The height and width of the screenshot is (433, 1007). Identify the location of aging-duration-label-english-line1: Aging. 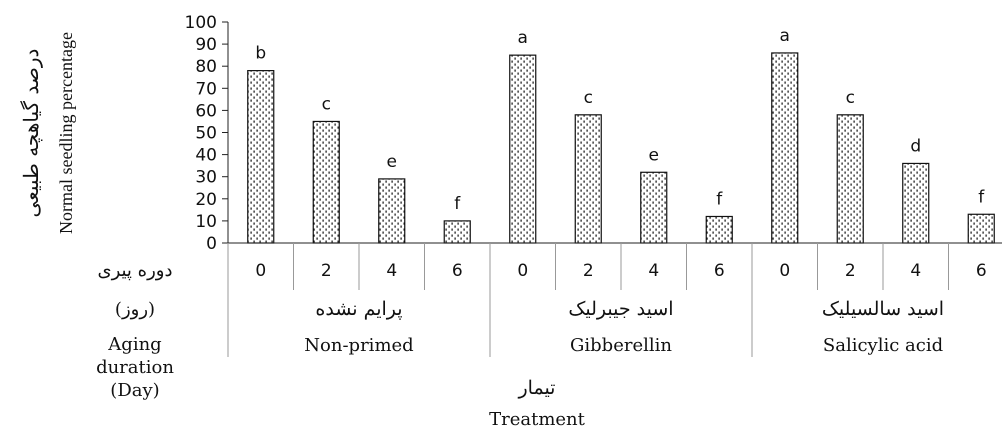
(134, 344).